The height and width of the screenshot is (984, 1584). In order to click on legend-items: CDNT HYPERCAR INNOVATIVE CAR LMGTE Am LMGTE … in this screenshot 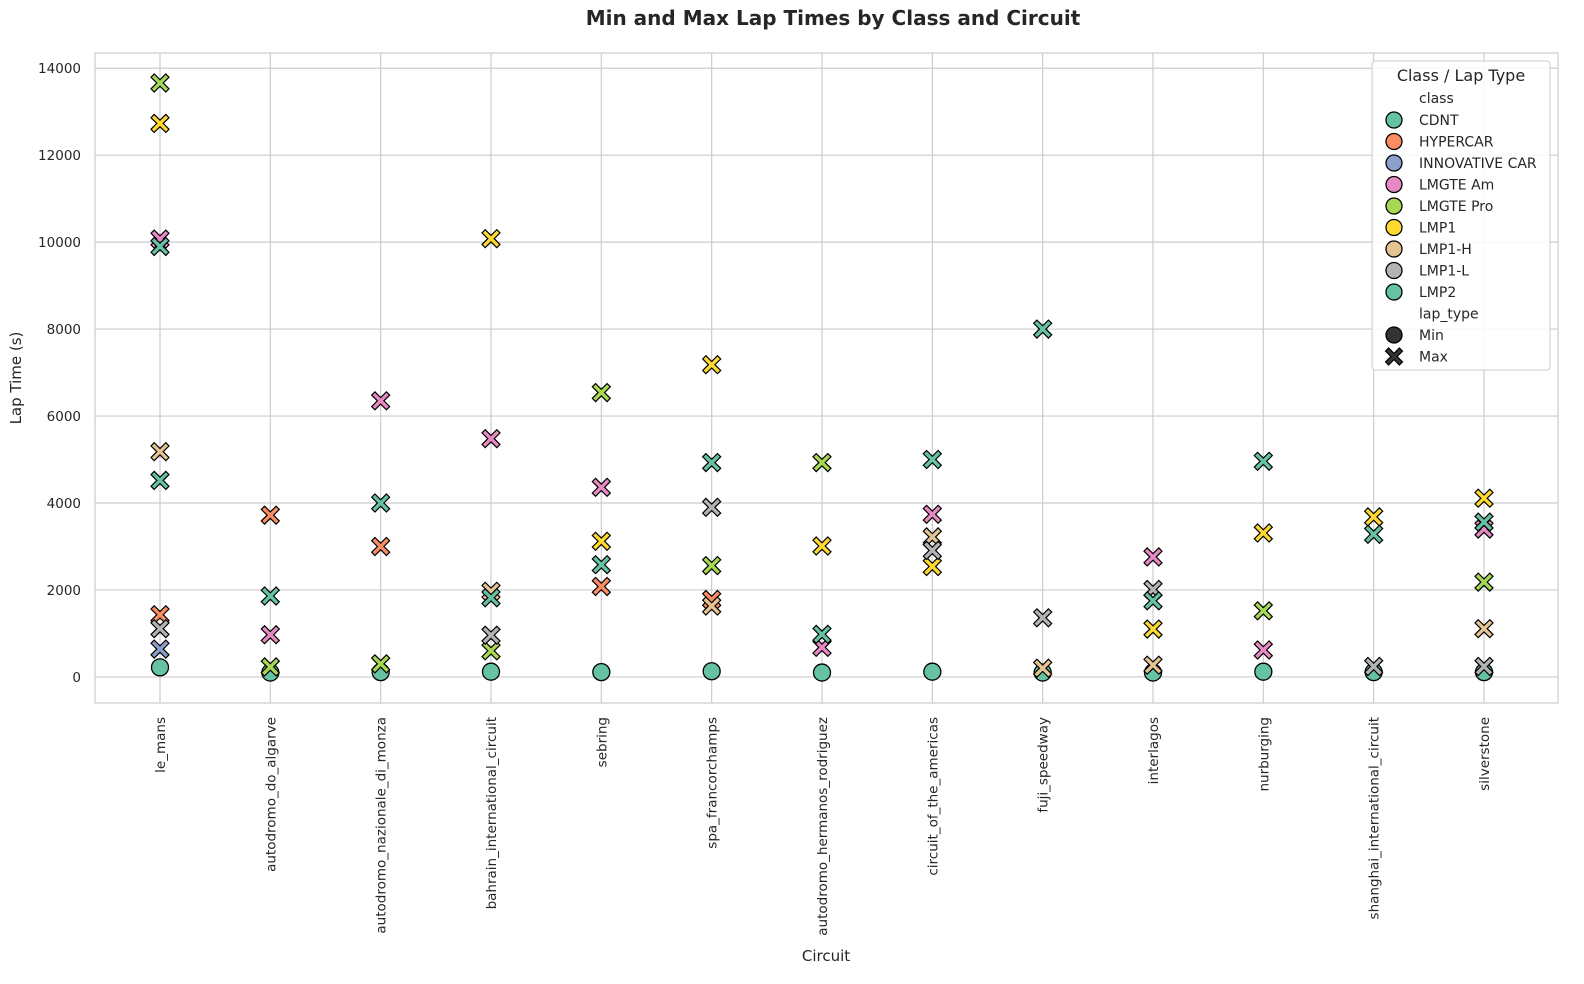, I will do `click(1460, 238)`.